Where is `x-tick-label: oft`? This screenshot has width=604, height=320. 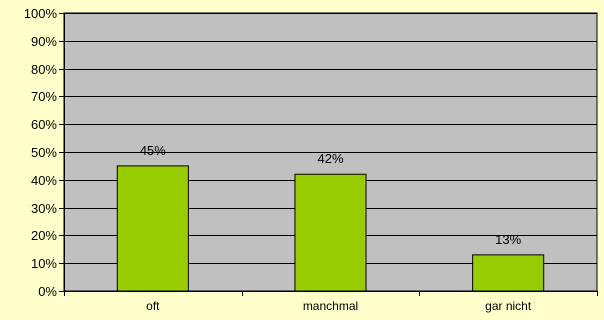
x-tick-label: oft is located at coordinates (153, 306).